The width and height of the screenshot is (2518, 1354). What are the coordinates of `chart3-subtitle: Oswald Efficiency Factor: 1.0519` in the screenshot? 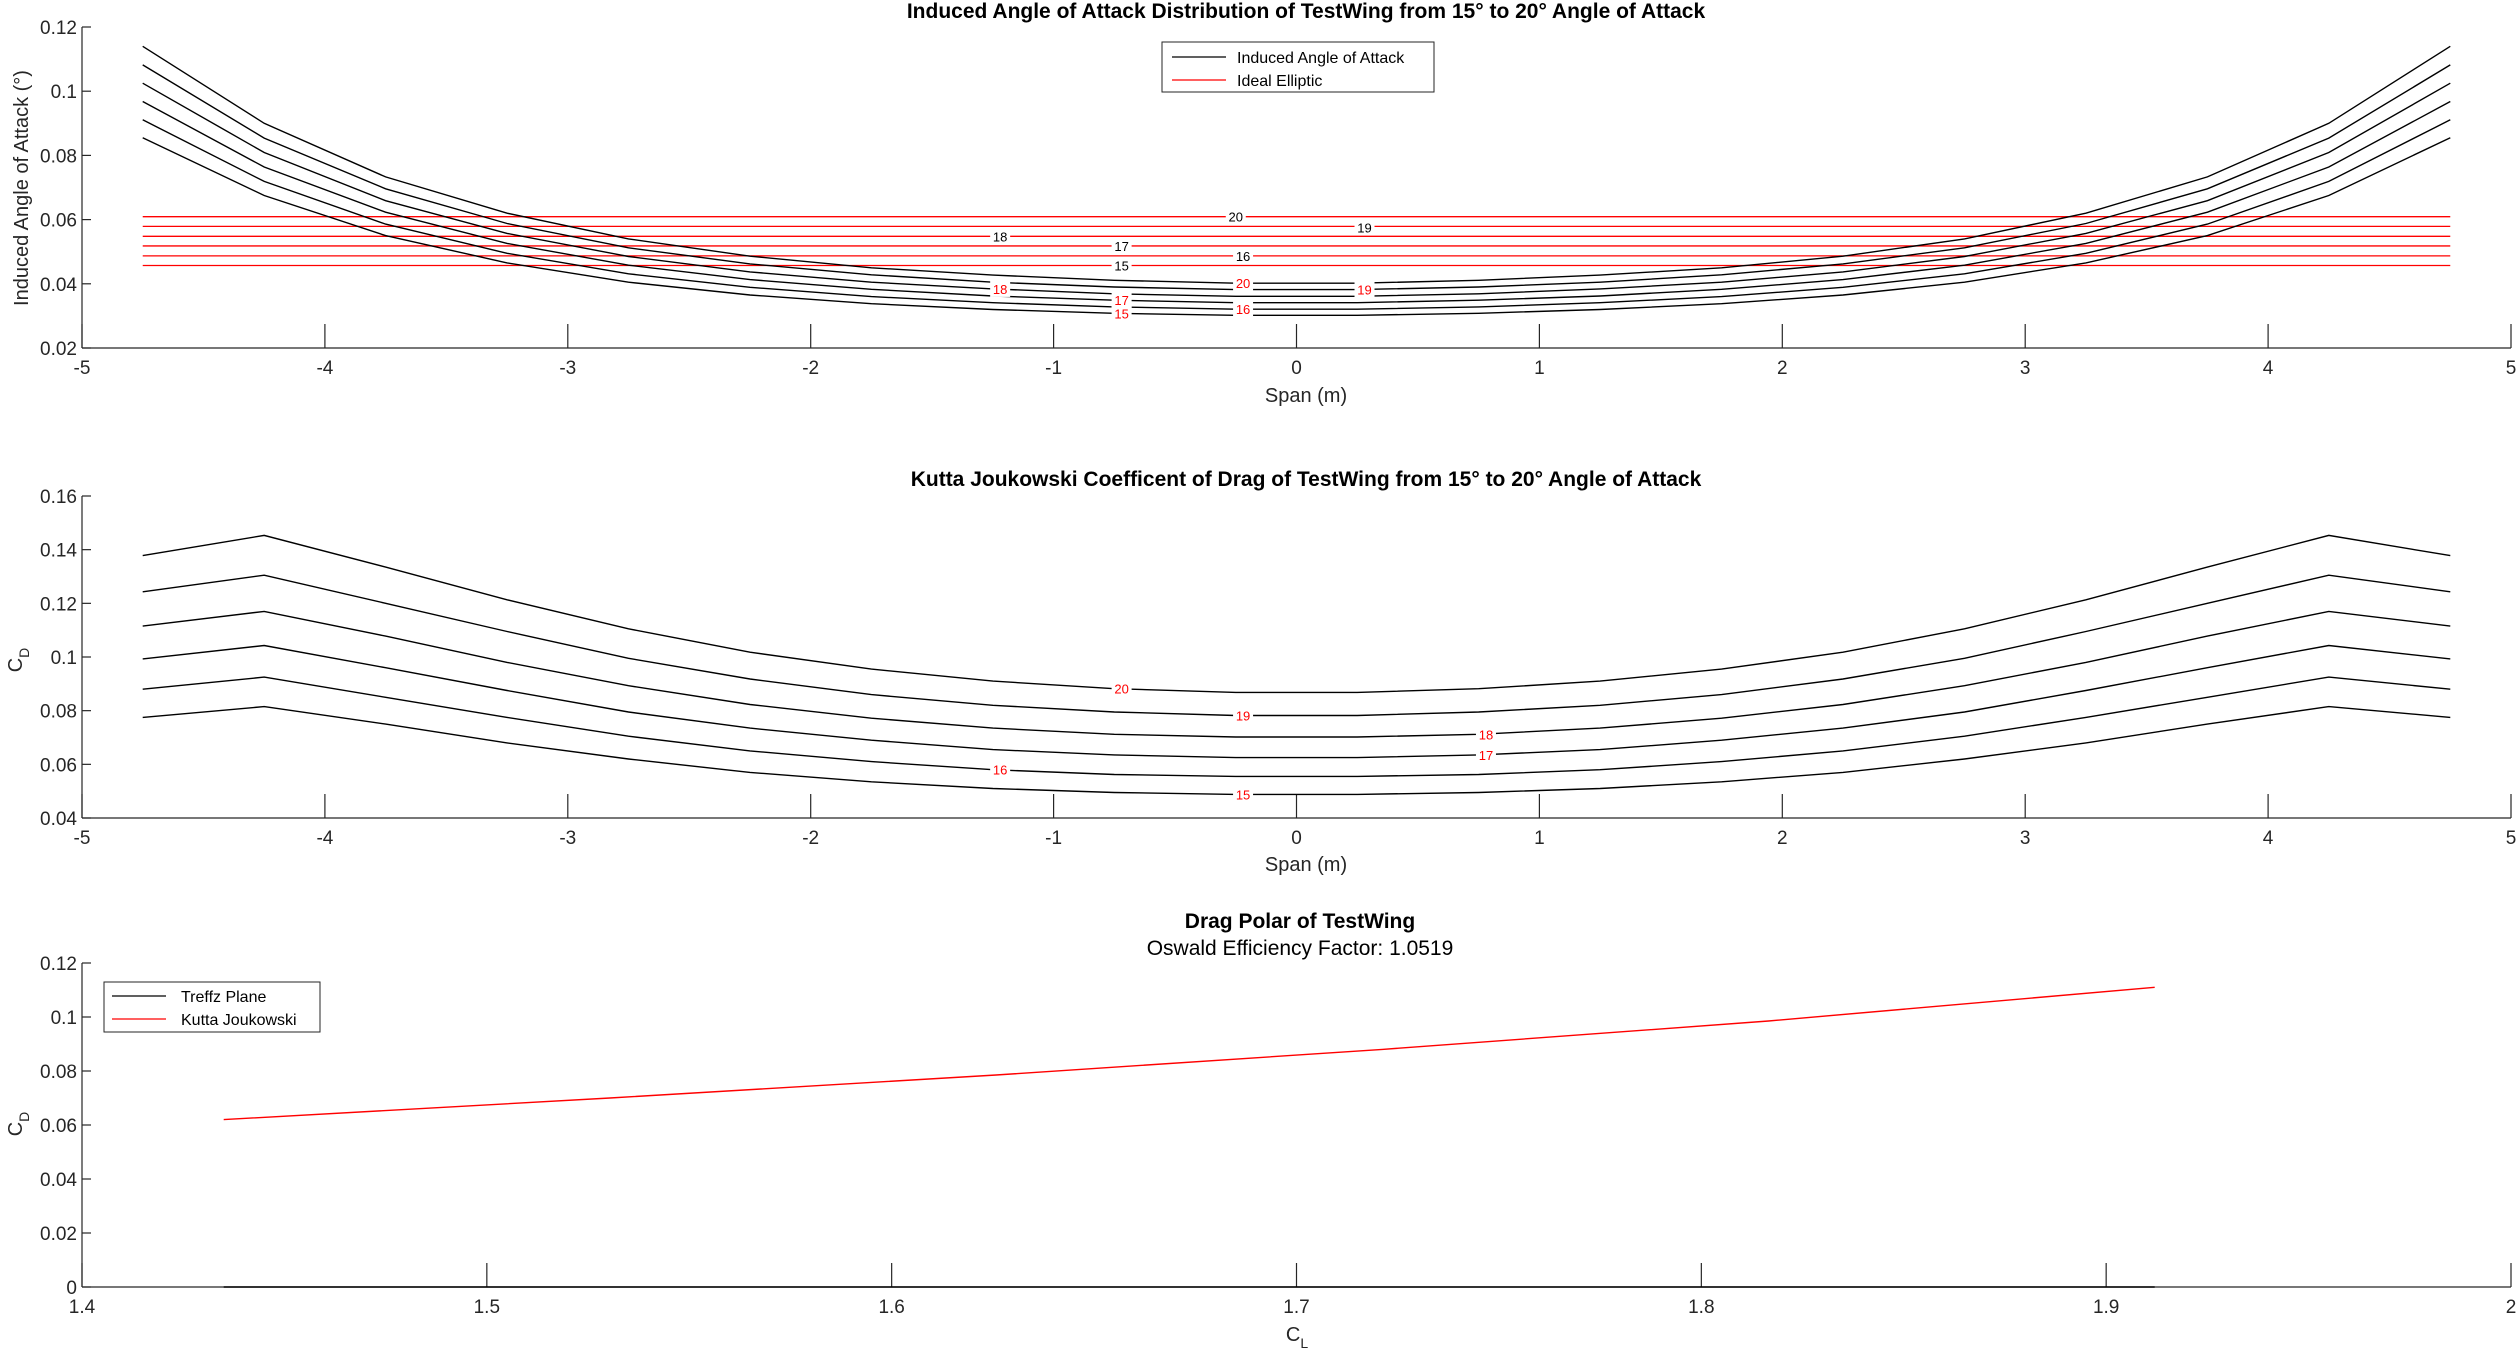 It's located at (1300, 948).